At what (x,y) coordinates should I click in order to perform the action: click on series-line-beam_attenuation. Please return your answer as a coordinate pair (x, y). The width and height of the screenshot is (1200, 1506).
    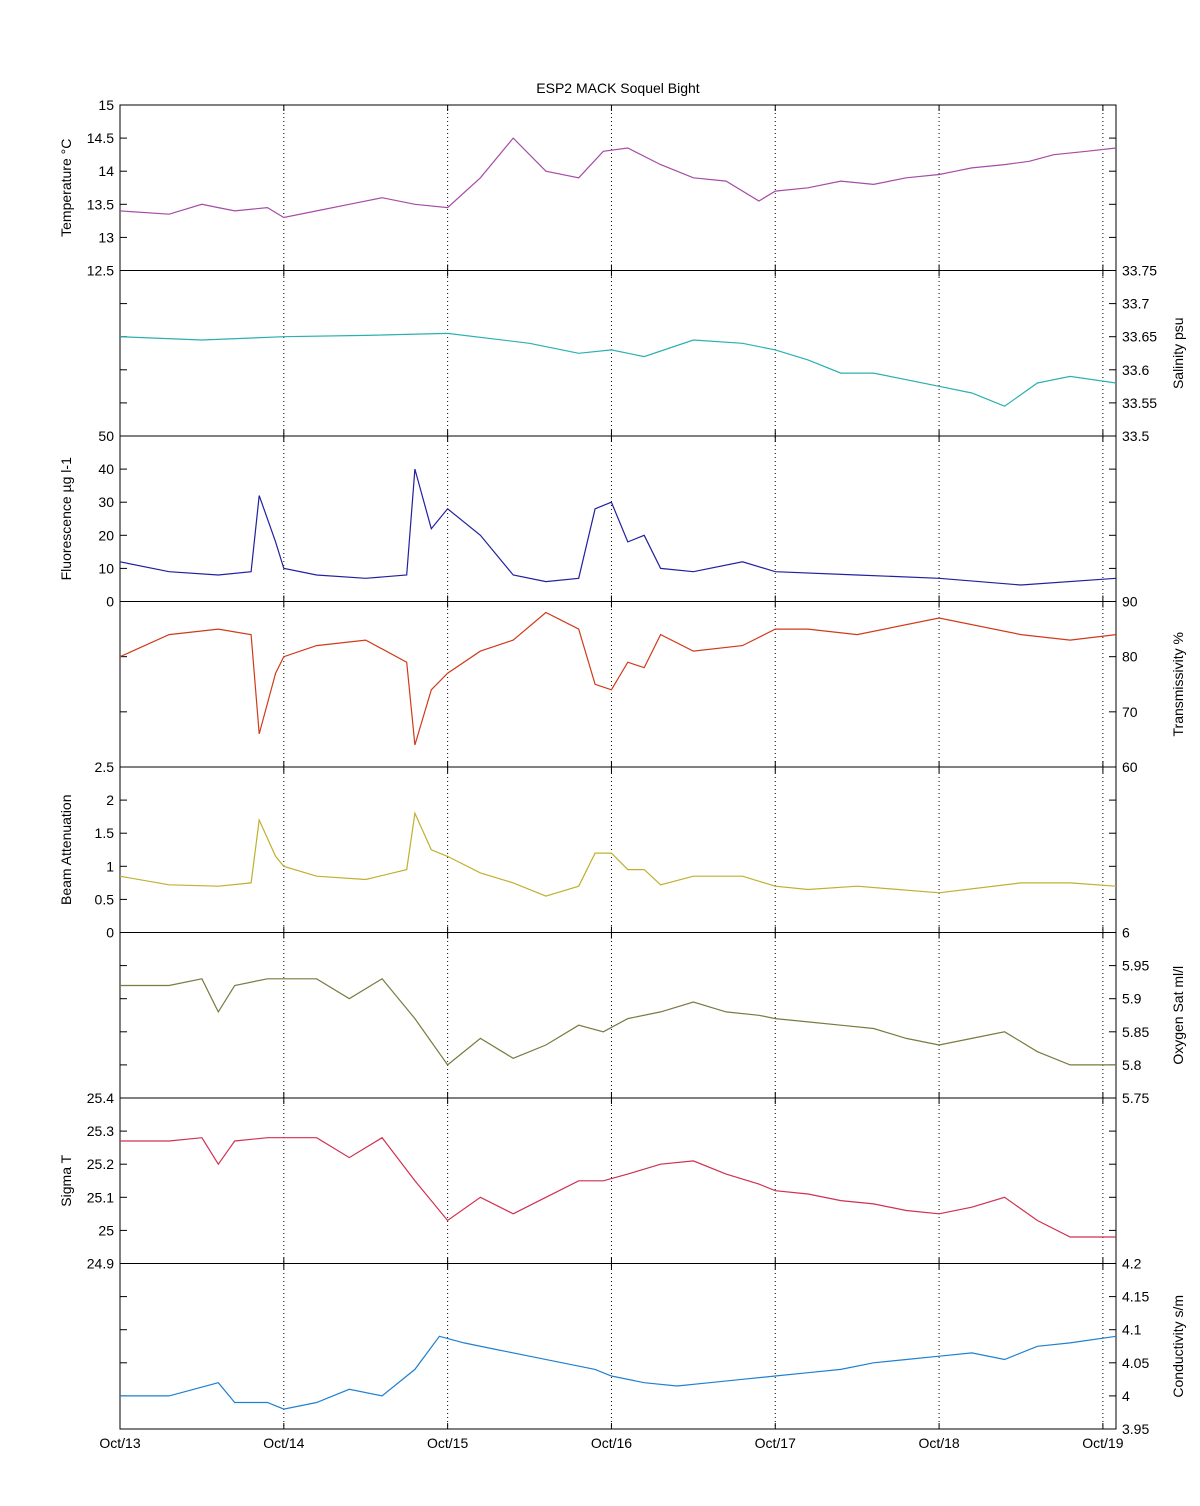
    Looking at the image, I should click on (618, 854).